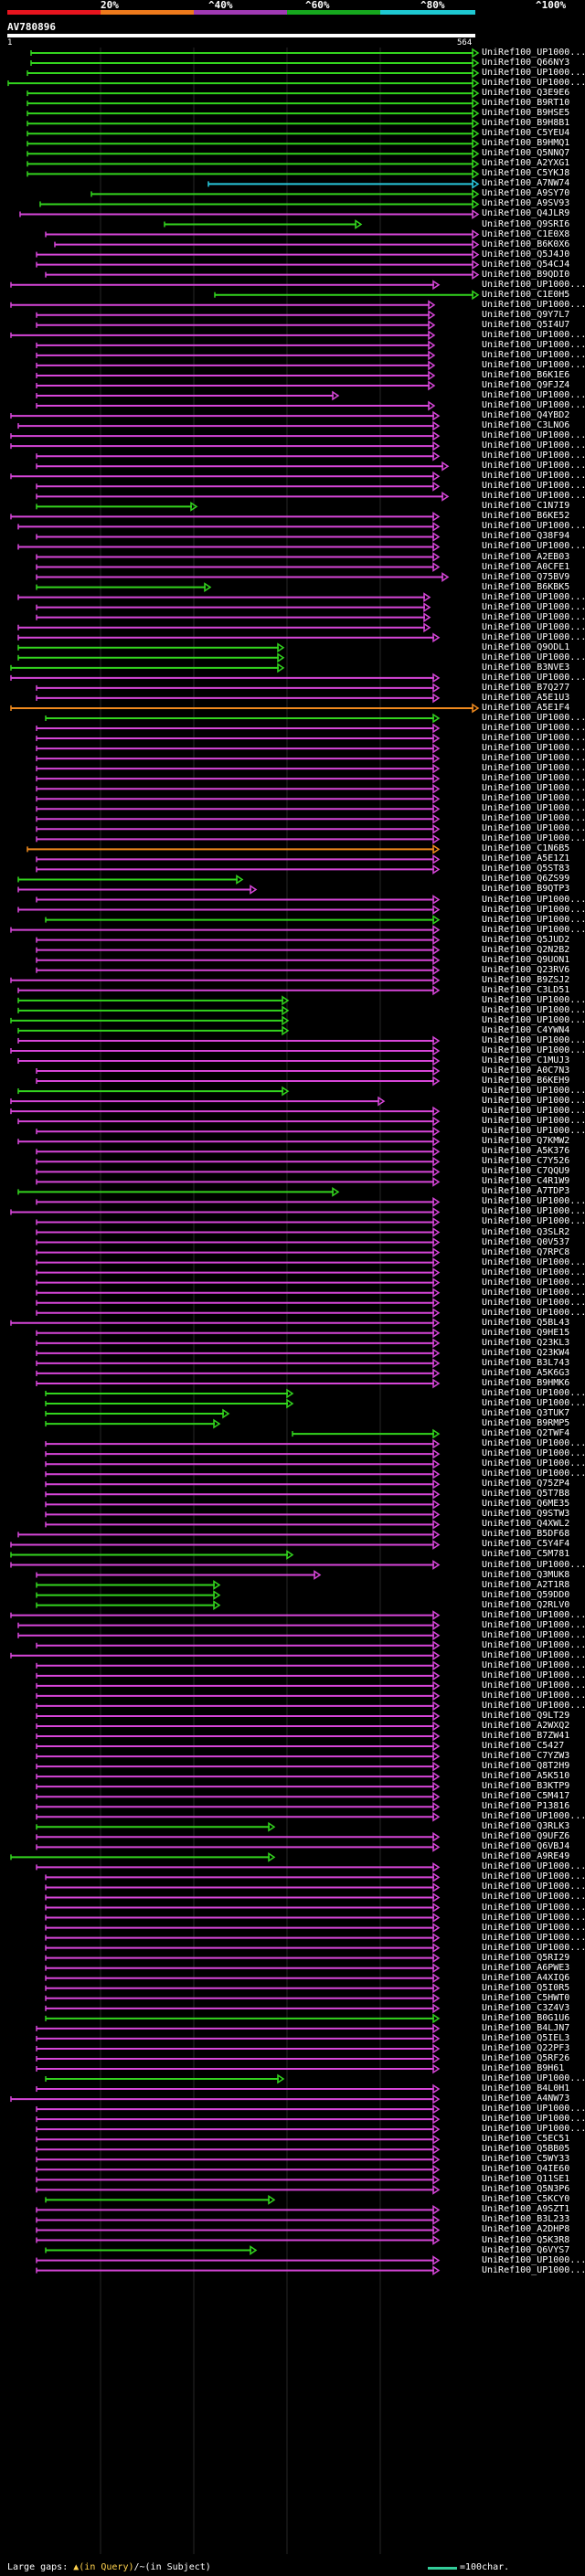  I want to click on hit-label: UniRef100_Q23KW4, so click(526, 1352).